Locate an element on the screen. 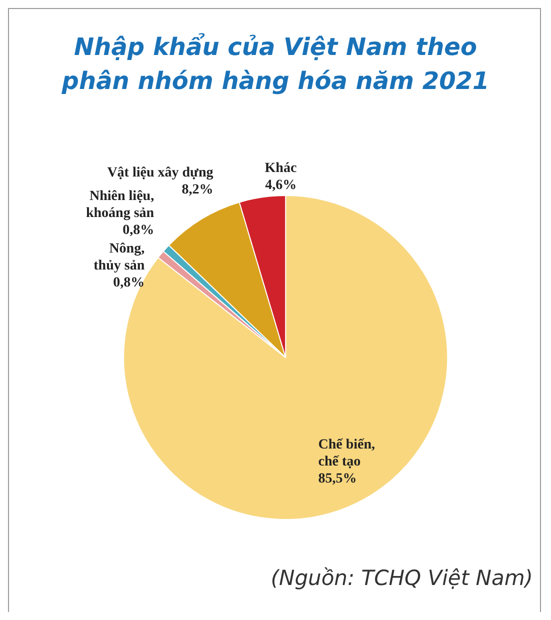  text: (Nguồn: TCHQ Việt Nam) is located at coordinates (401, 578).